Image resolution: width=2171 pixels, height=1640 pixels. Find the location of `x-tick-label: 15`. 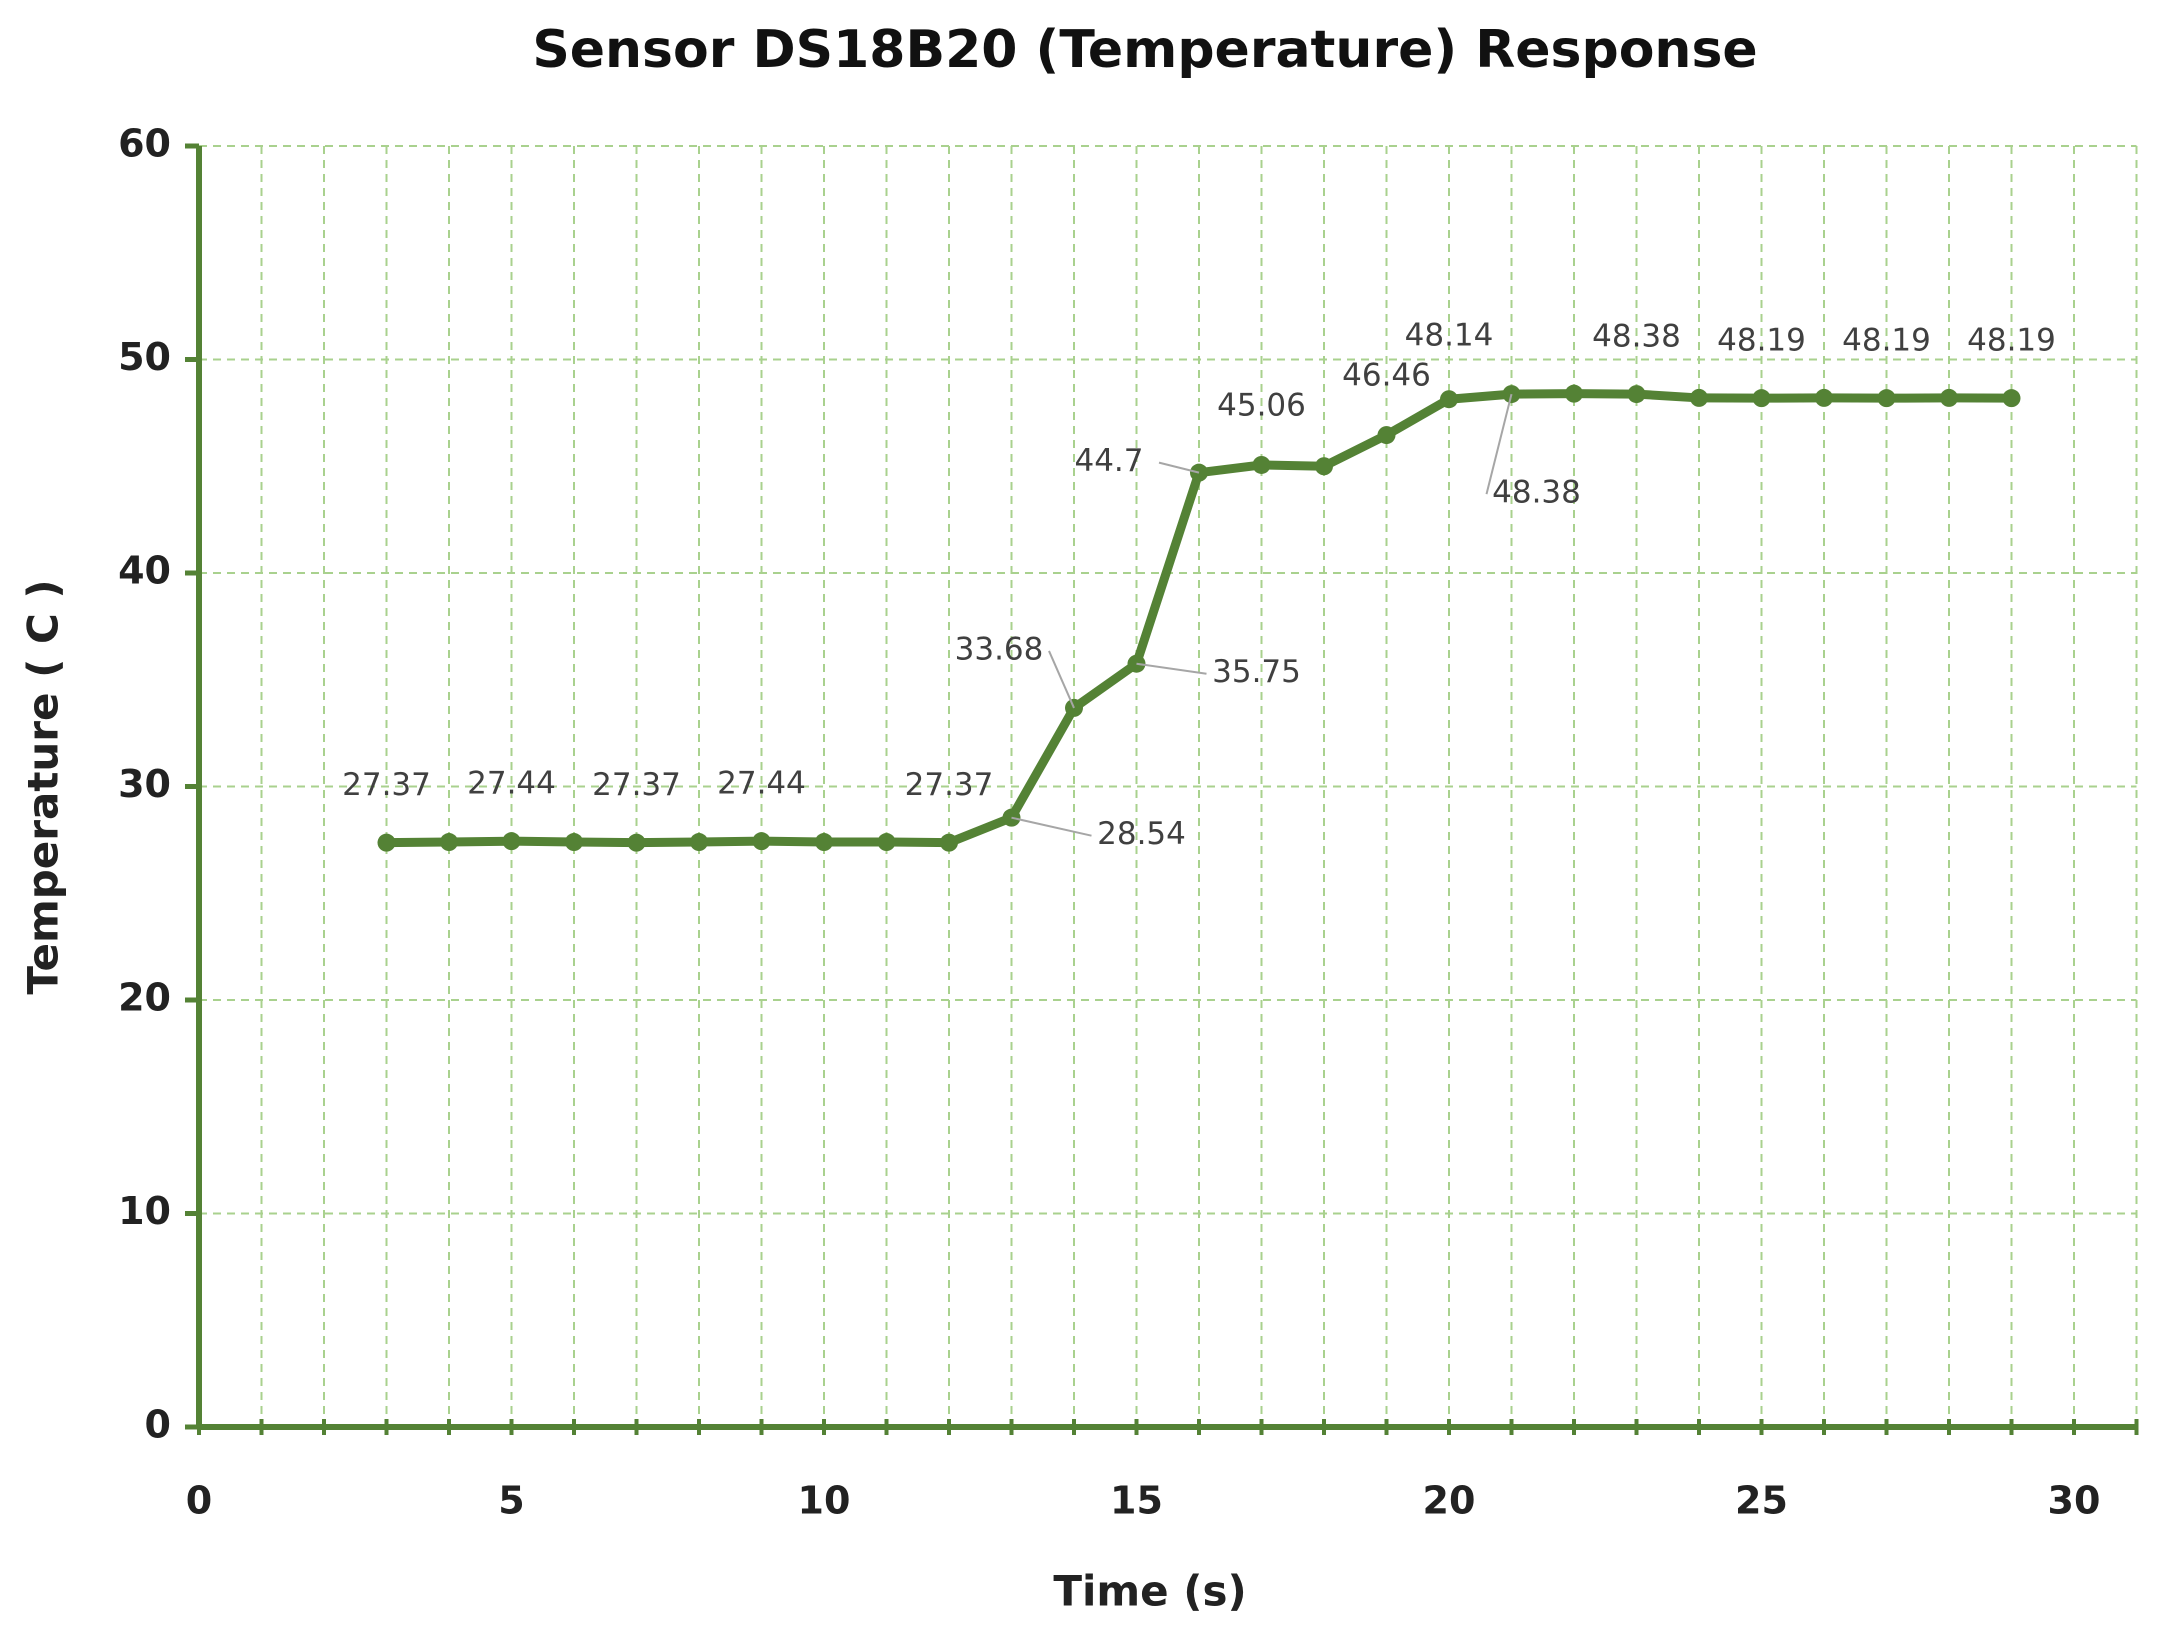

x-tick-label: 15 is located at coordinates (1136, 1501).